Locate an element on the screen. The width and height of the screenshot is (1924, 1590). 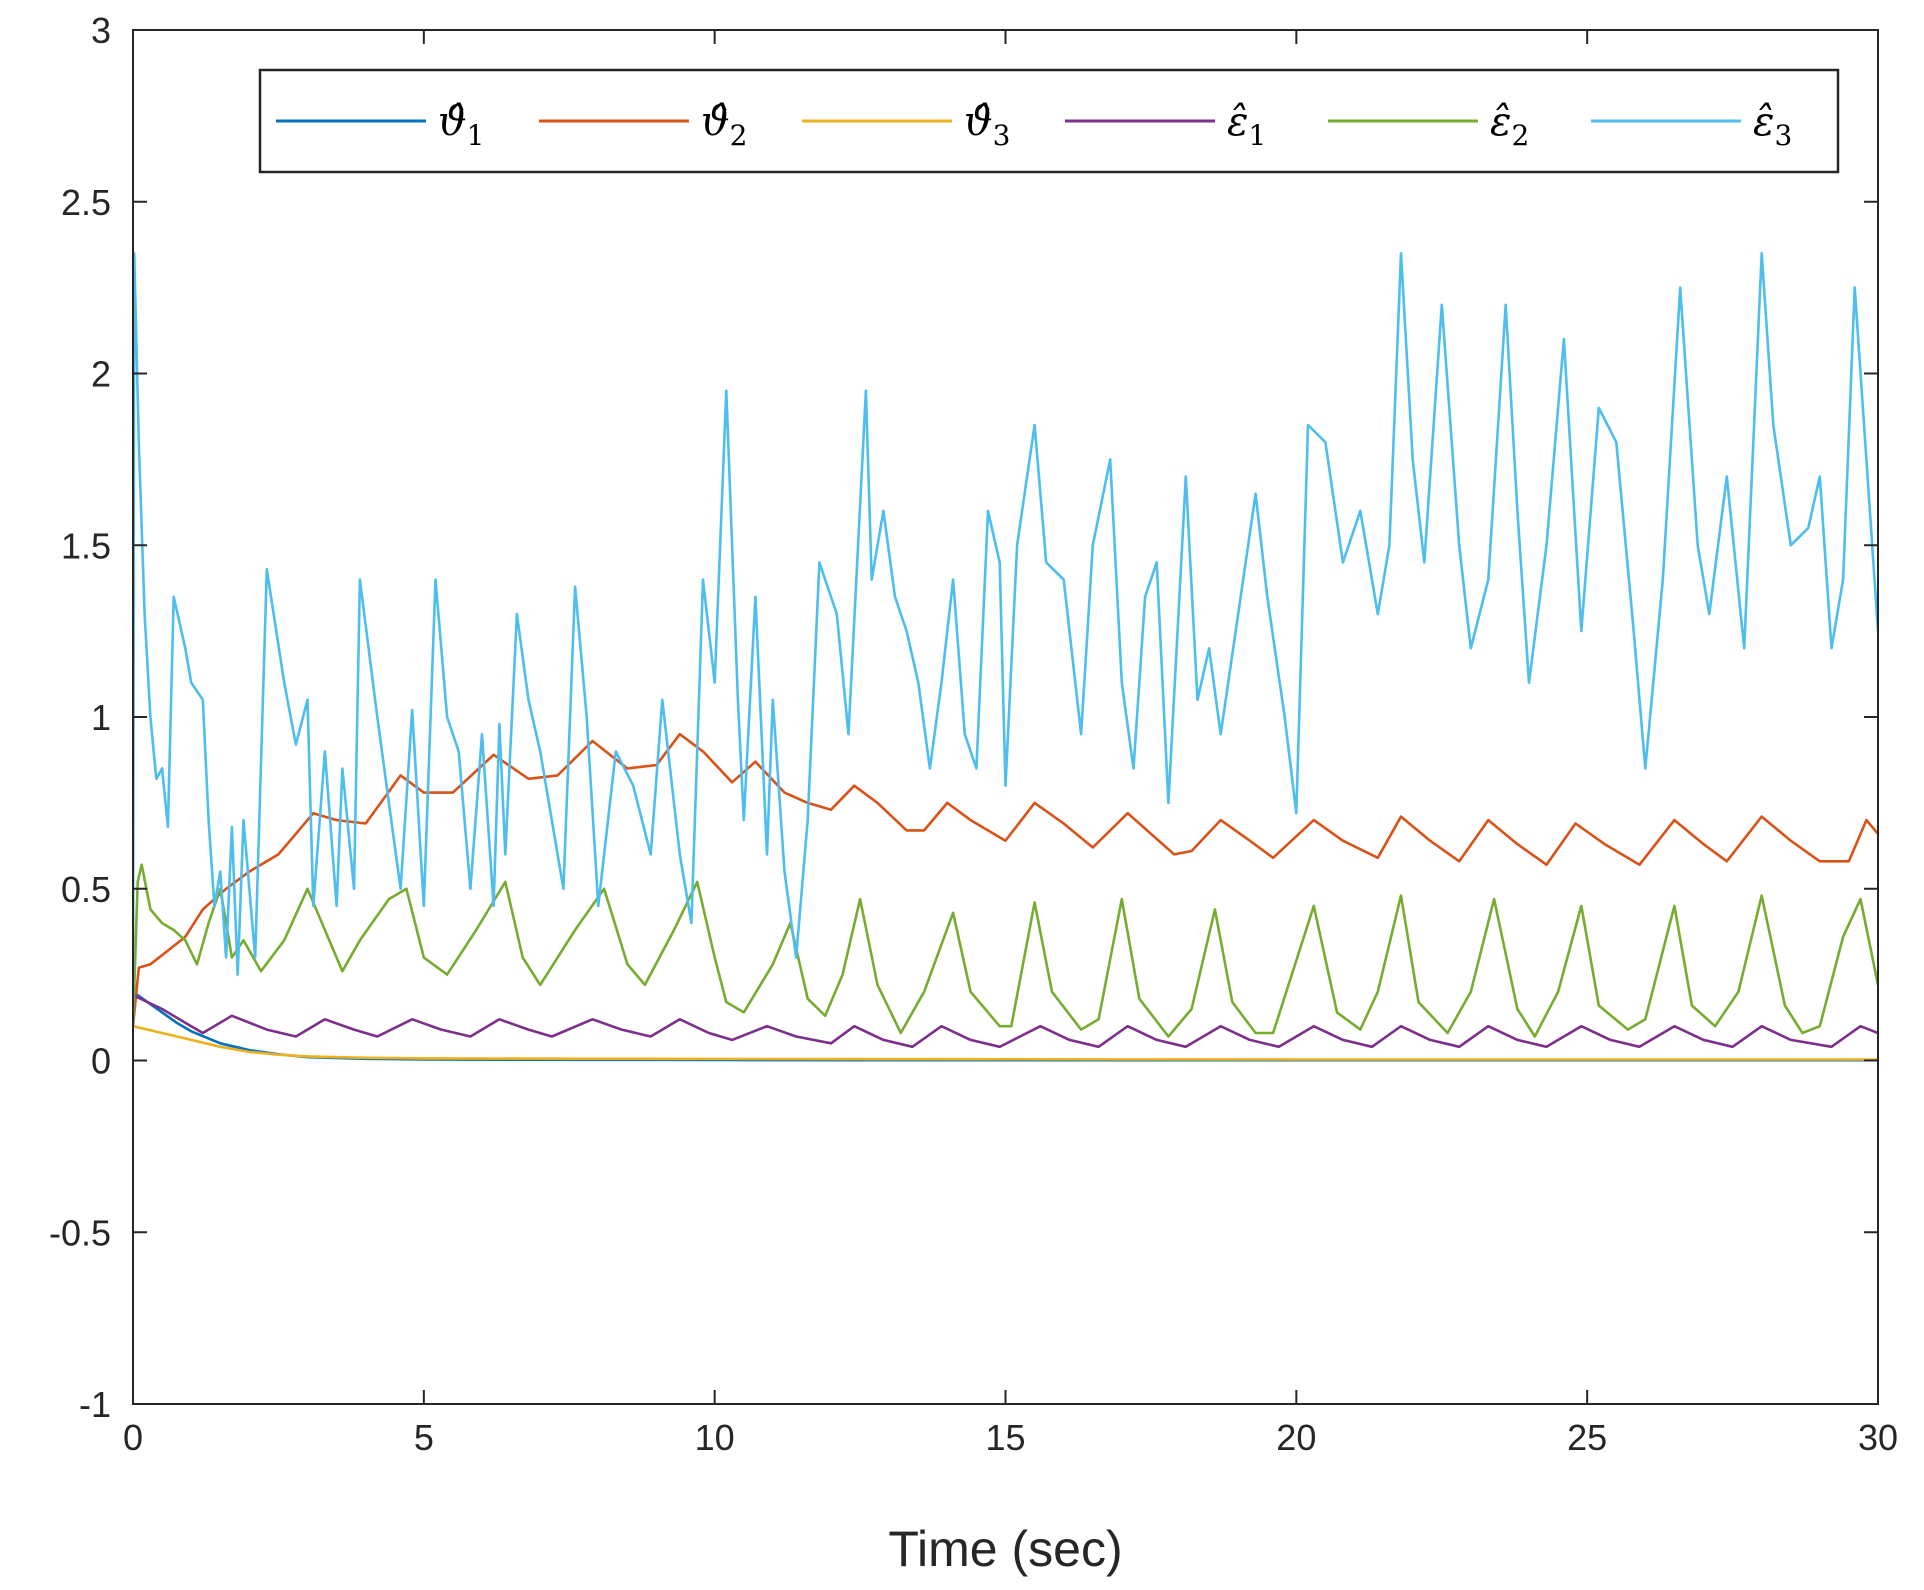
x-tick-label: 0 is located at coordinates (133, 1437).